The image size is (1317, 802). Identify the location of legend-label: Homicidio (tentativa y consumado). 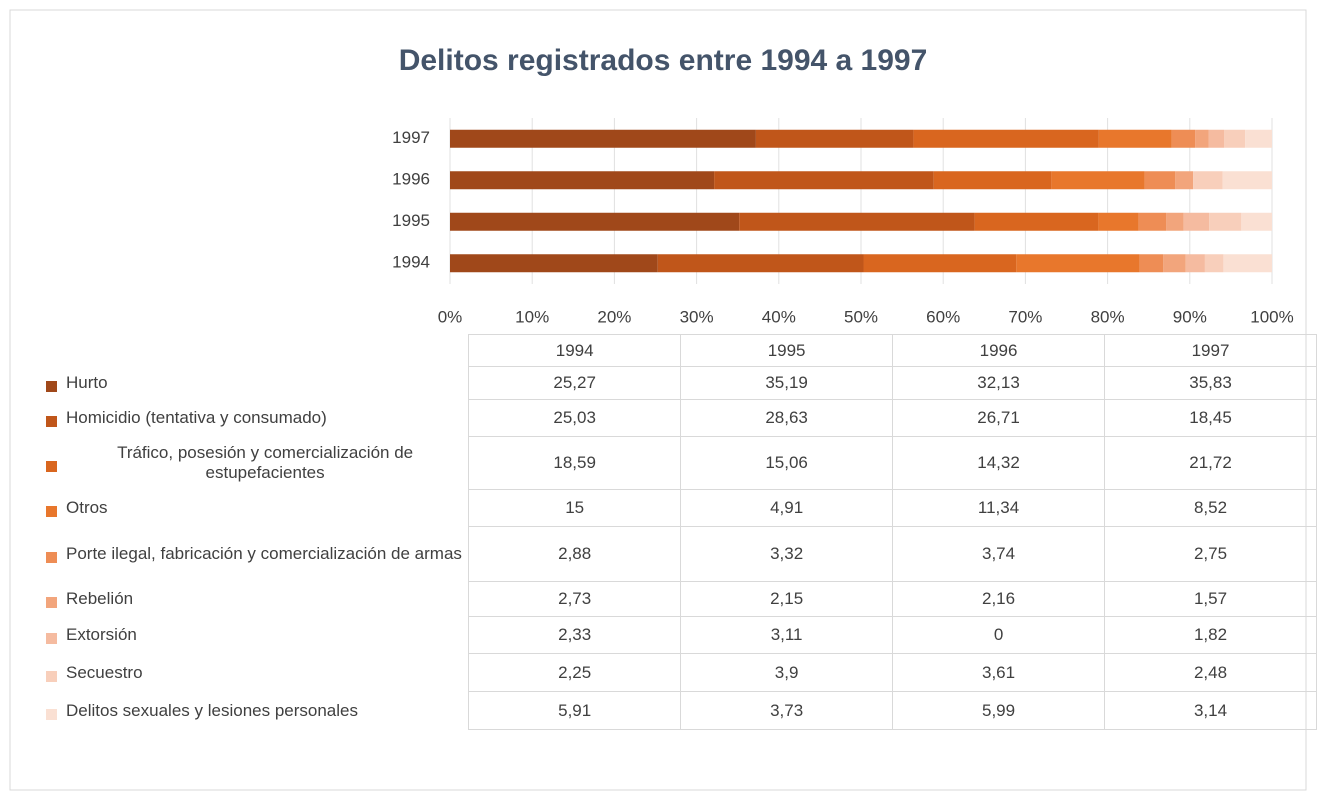
(196, 417).